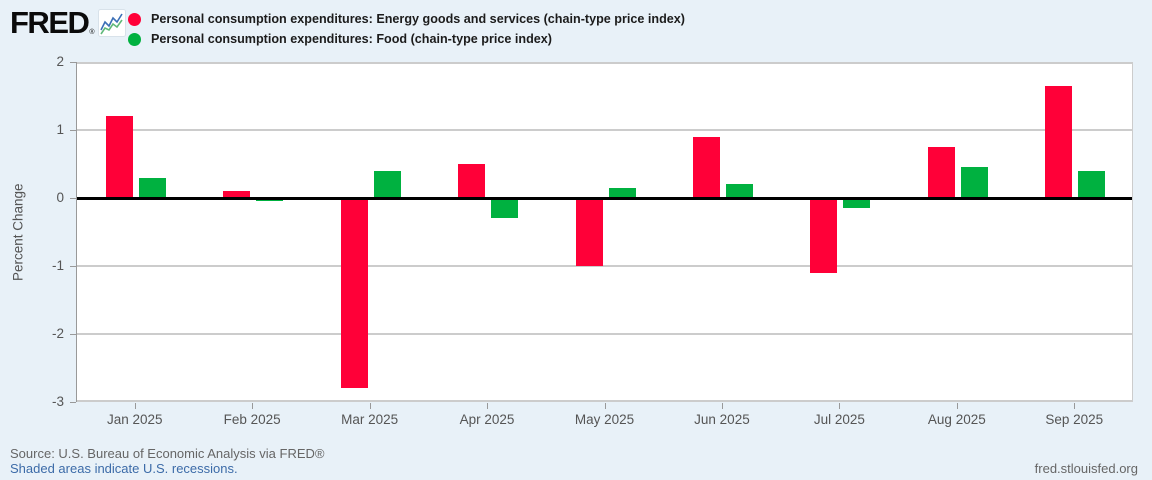 Image resolution: width=1152 pixels, height=480 pixels. Describe the element at coordinates (604, 198) in the screenshot. I see `zero-line` at that location.